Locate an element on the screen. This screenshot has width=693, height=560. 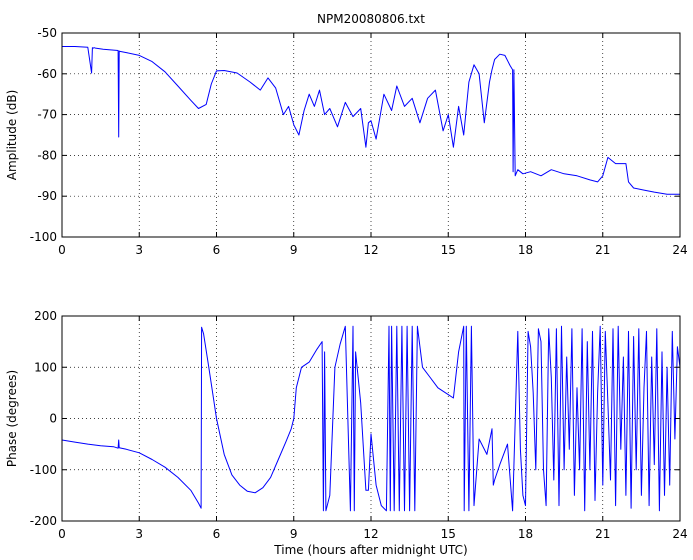
y-tick-label: -70 is located at coordinates (47, 115).